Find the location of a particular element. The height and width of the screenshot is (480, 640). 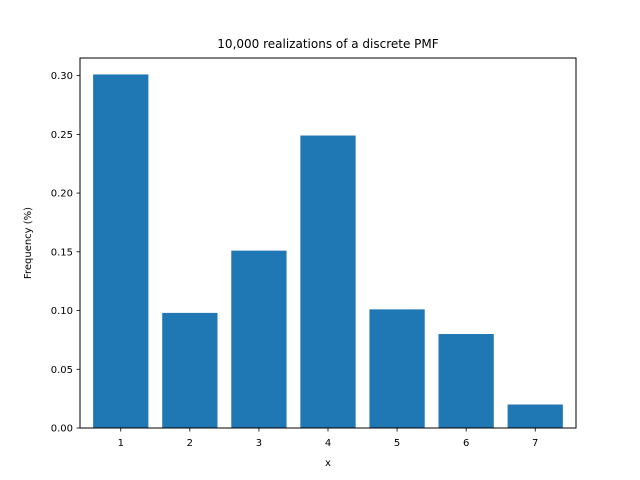

y-tick-label: 0.10 is located at coordinates (62, 311).